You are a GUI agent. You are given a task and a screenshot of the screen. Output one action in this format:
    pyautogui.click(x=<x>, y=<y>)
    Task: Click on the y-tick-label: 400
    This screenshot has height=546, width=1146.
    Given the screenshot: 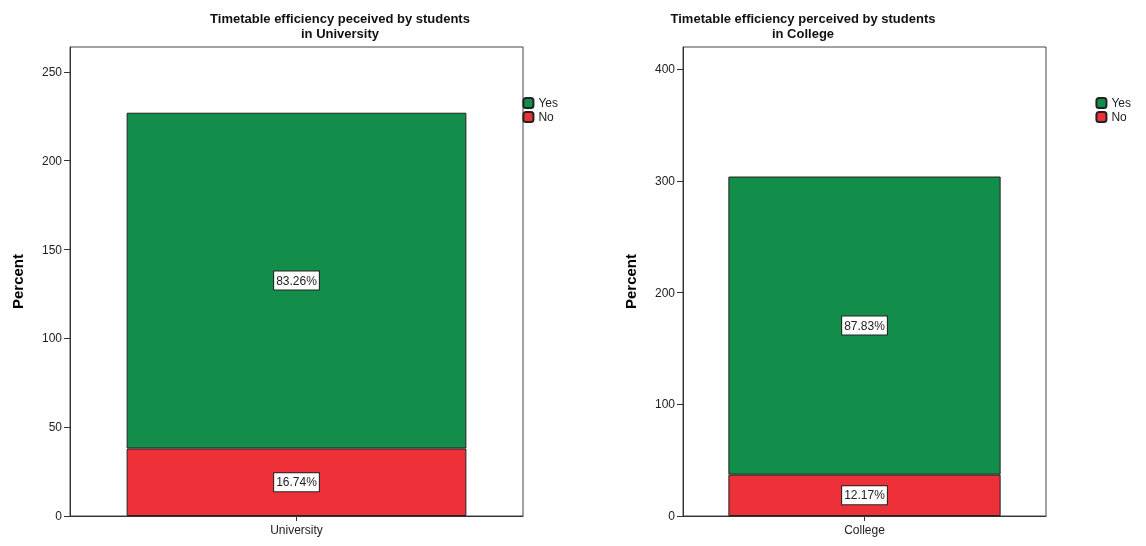 What is the action you would take?
    pyautogui.click(x=665, y=69)
    